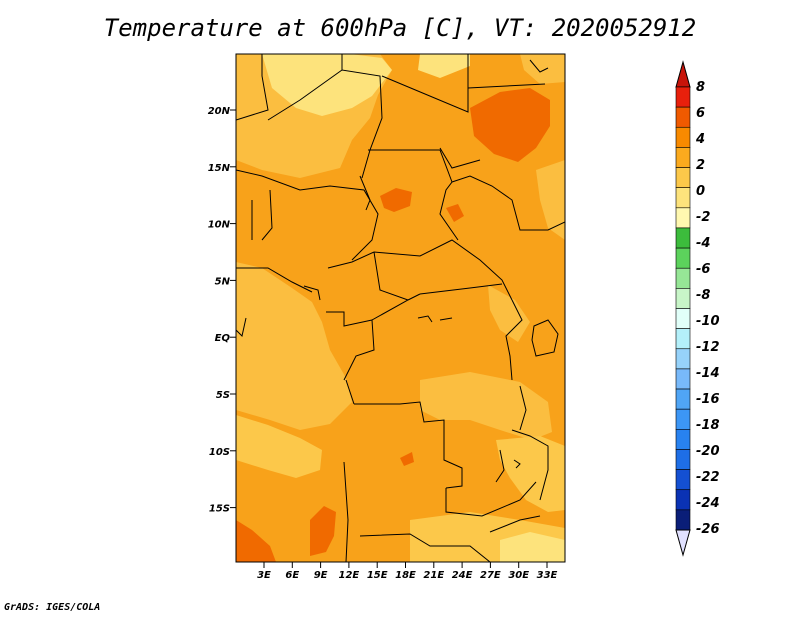 The height and width of the screenshot is (618, 800). I want to click on colorbar-label: -10, so click(708, 321).